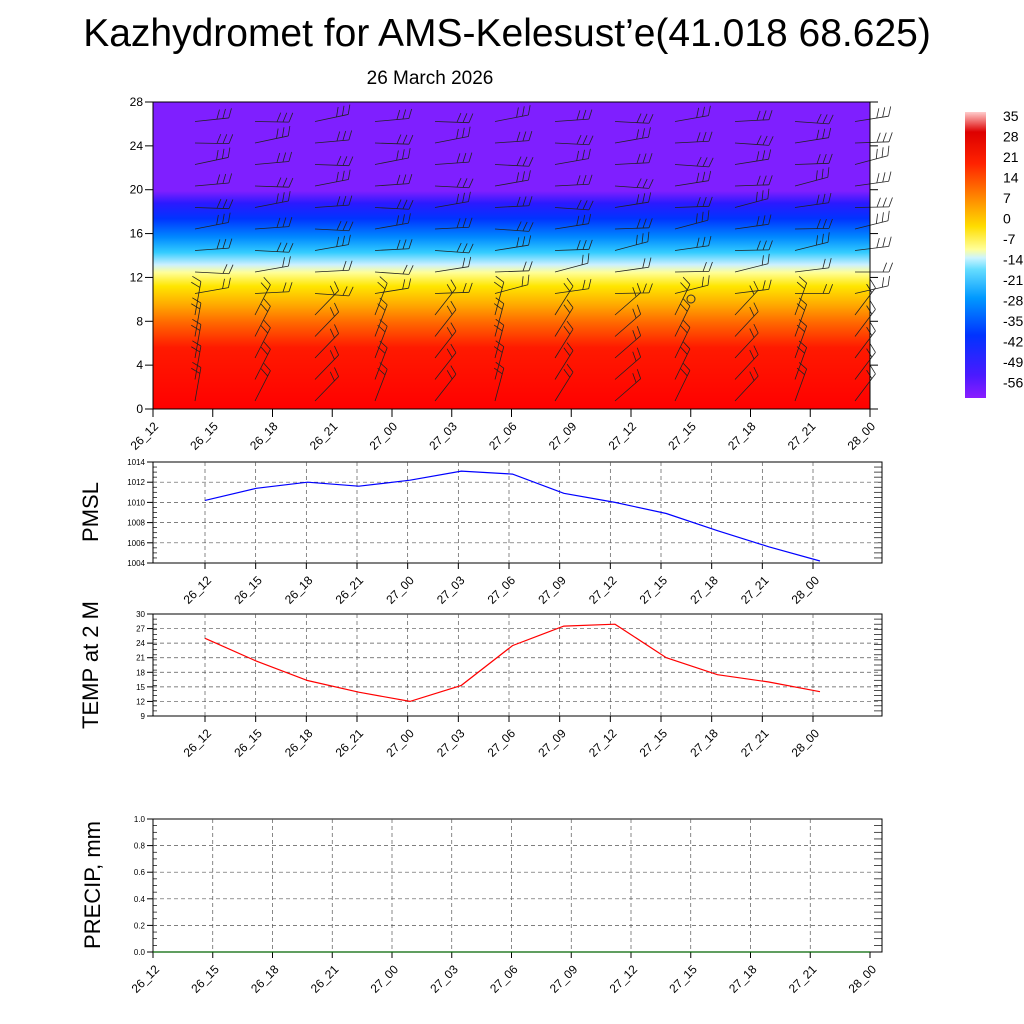 This screenshot has width=1024, height=1024. I want to click on colorbar-label: -56, so click(1013, 383).